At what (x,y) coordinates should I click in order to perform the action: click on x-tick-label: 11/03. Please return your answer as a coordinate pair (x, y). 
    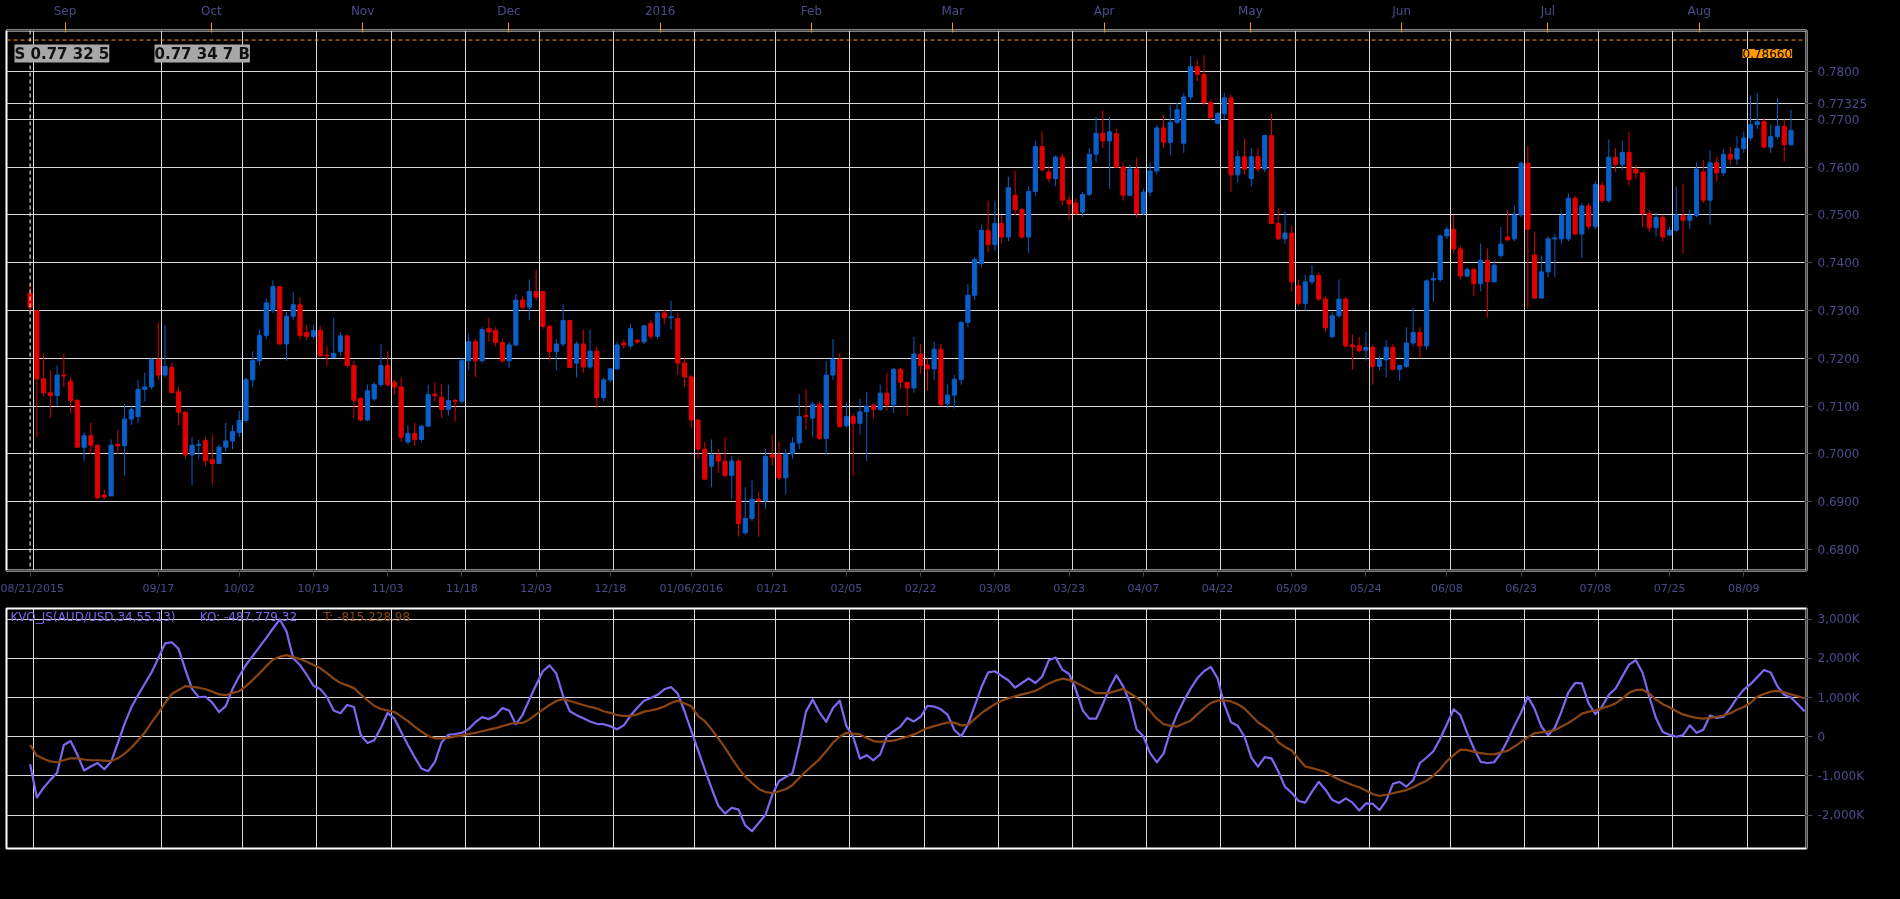
    Looking at the image, I should click on (387, 588).